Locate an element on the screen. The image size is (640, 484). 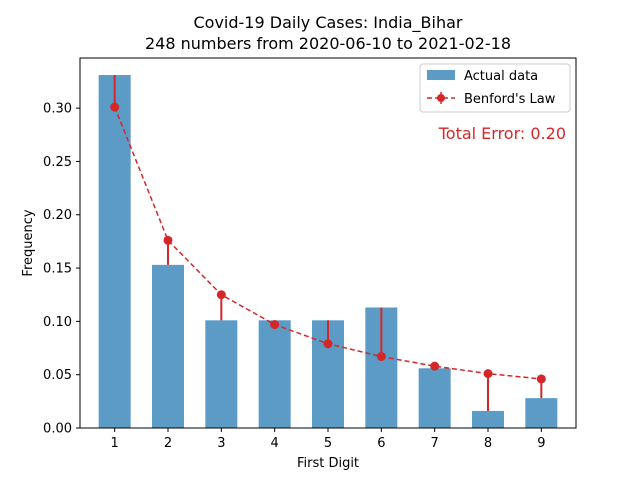
x-tick-label-3: 3 is located at coordinates (221, 443).